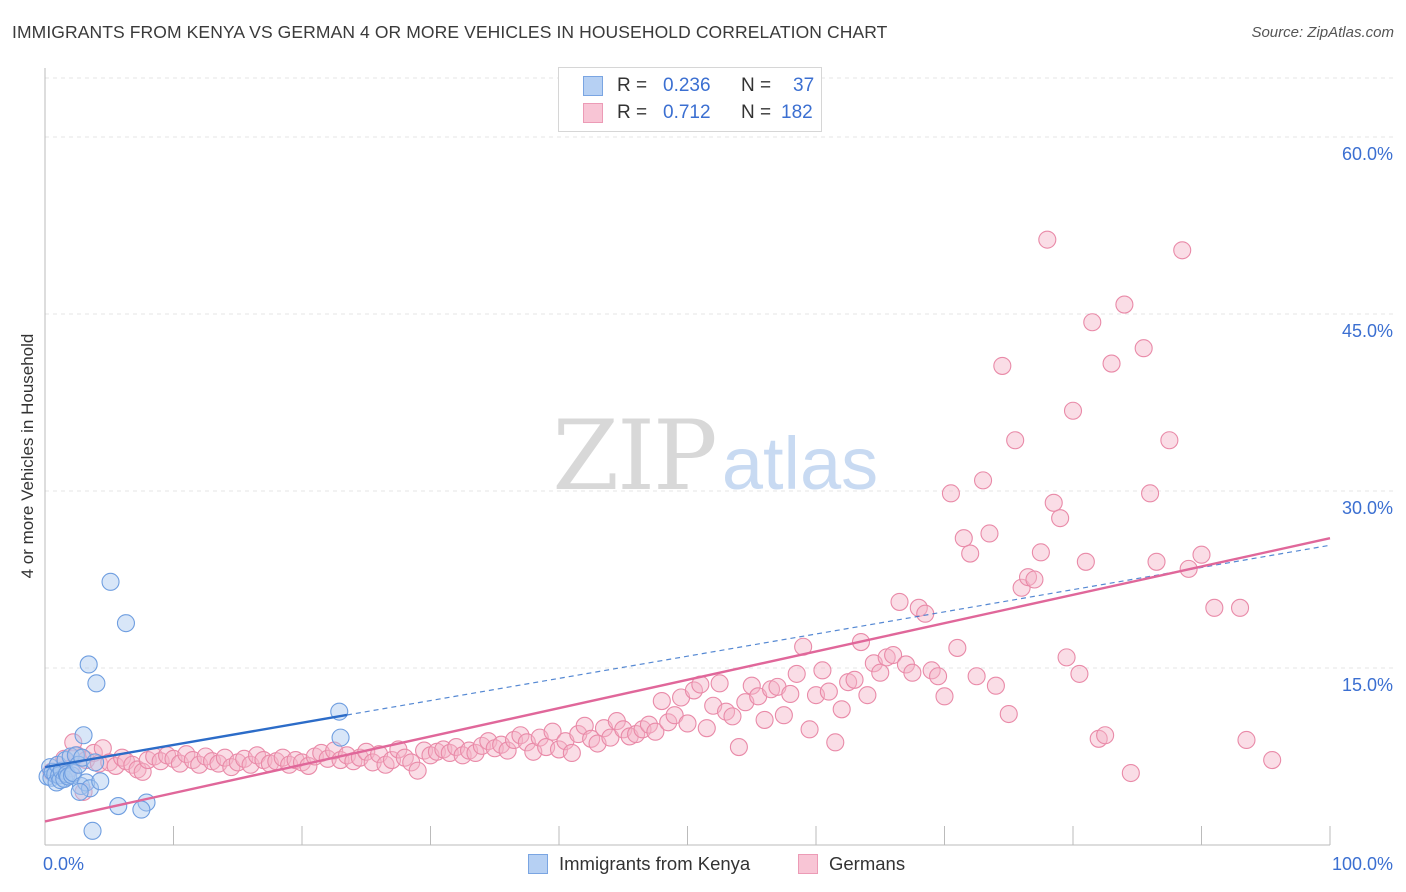 The height and width of the screenshot is (892, 1406). I want to click on watermark-atlas: atlas, so click(800, 463).